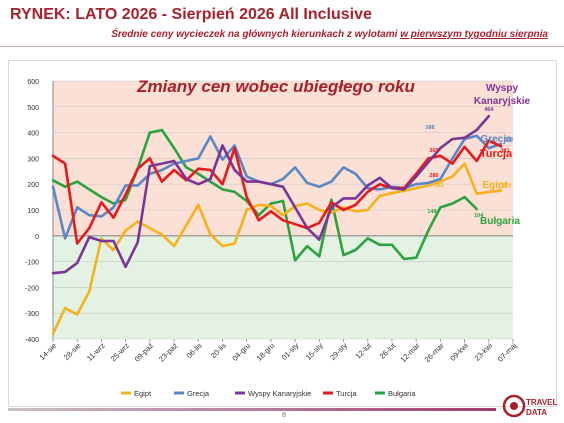 This screenshot has height=423, width=564. I want to click on logo-dot-icon, so click(514, 406).